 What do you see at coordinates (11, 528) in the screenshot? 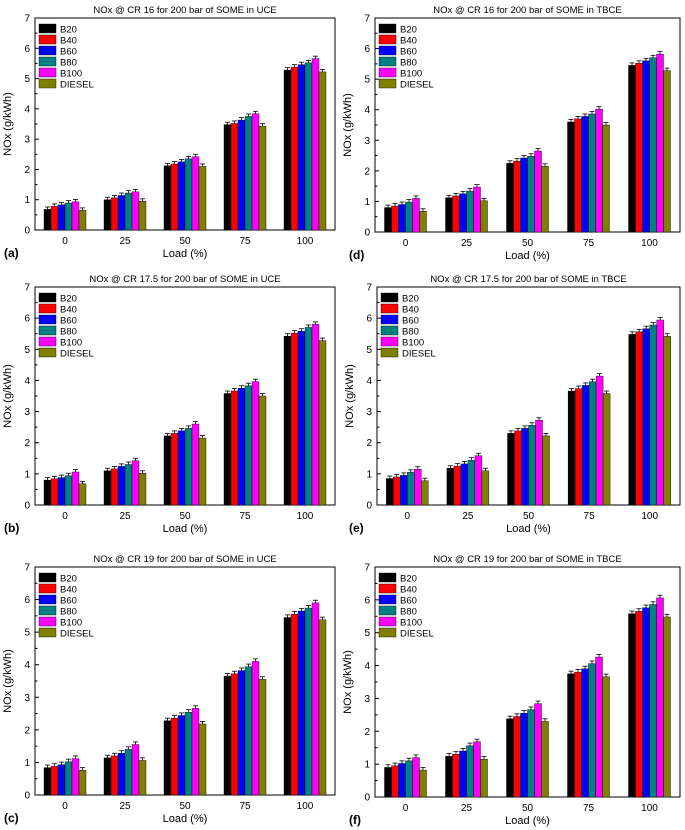
I see `panel-label: (b)` at bounding box center [11, 528].